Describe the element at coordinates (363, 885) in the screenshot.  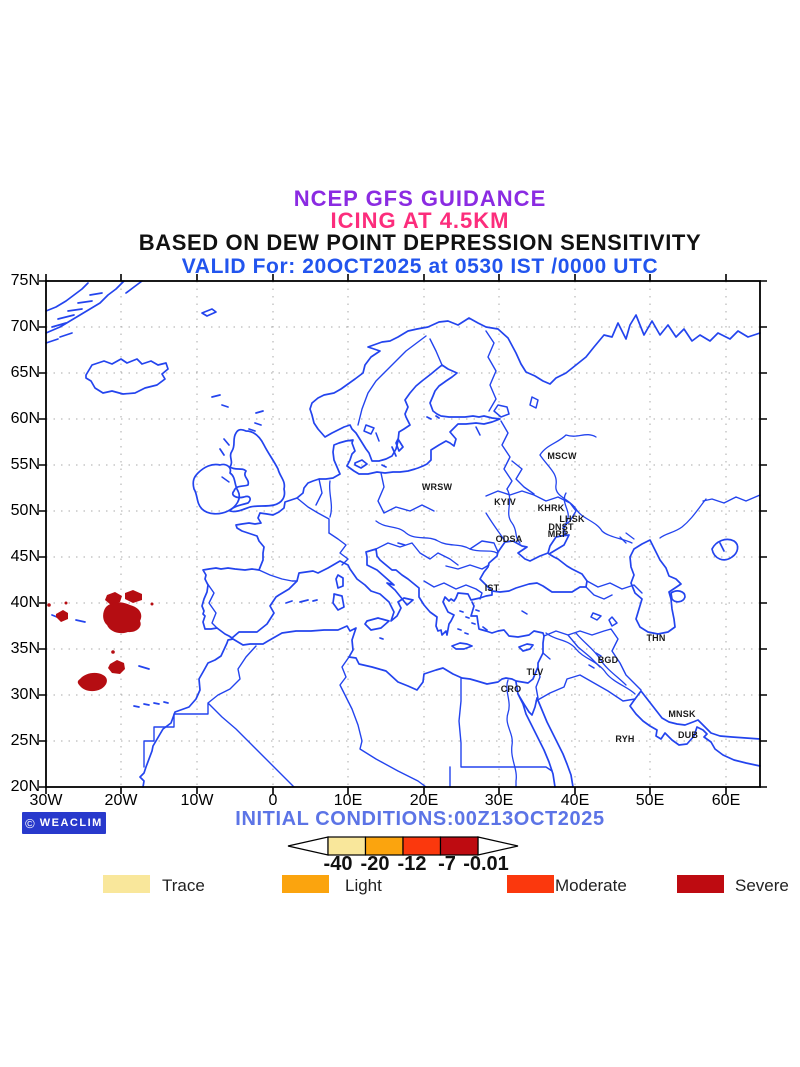
I see `legend-label: Light` at that location.